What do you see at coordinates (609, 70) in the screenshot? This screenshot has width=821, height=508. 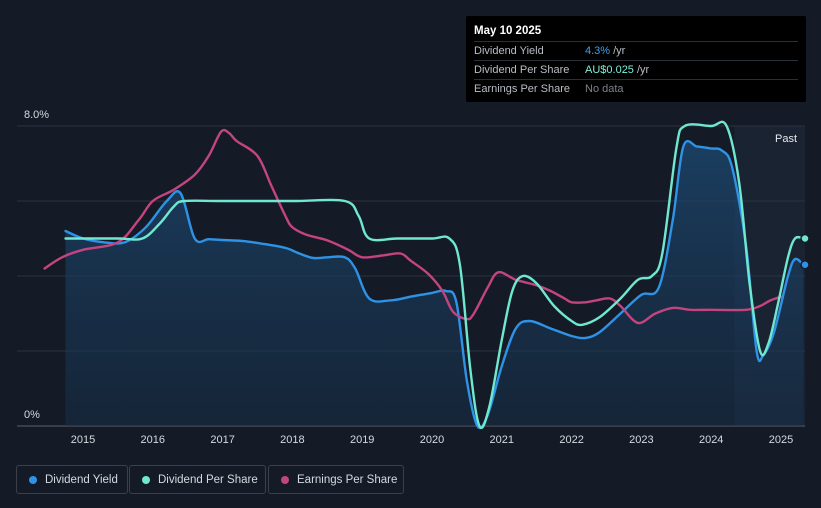 I see `tooltip-value: AU$0.025` at bounding box center [609, 70].